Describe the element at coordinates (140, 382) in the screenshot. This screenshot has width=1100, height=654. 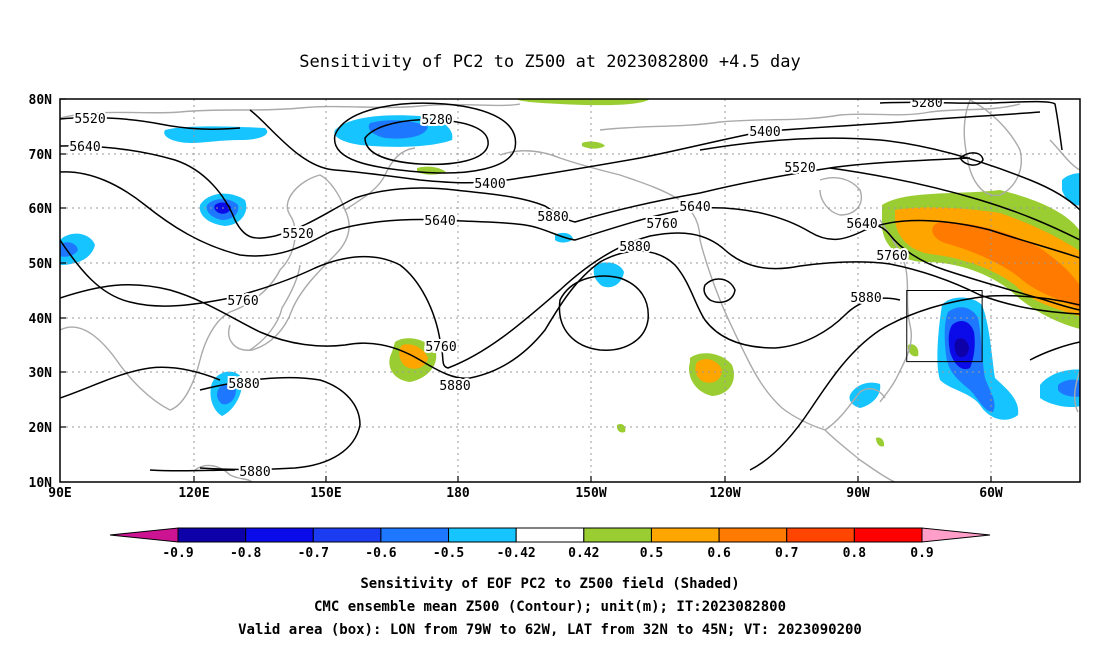
I see `contour-5880-lower` at that location.